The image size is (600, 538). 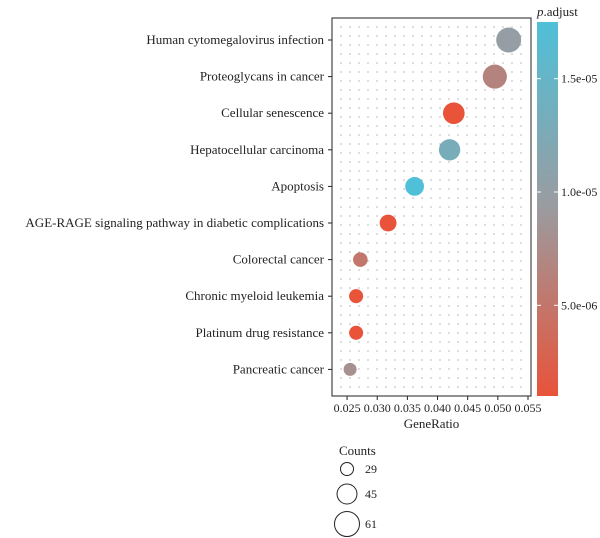 What do you see at coordinates (467, 408) in the screenshot?
I see `x-tick-label: 0.045` at bounding box center [467, 408].